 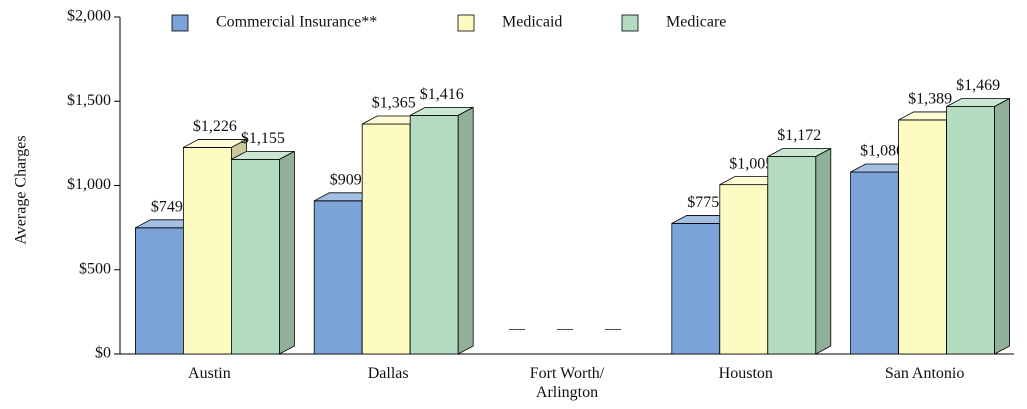 What do you see at coordinates (745, 373) in the screenshot?
I see `x-tick-label: Houston` at bounding box center [745, 373].